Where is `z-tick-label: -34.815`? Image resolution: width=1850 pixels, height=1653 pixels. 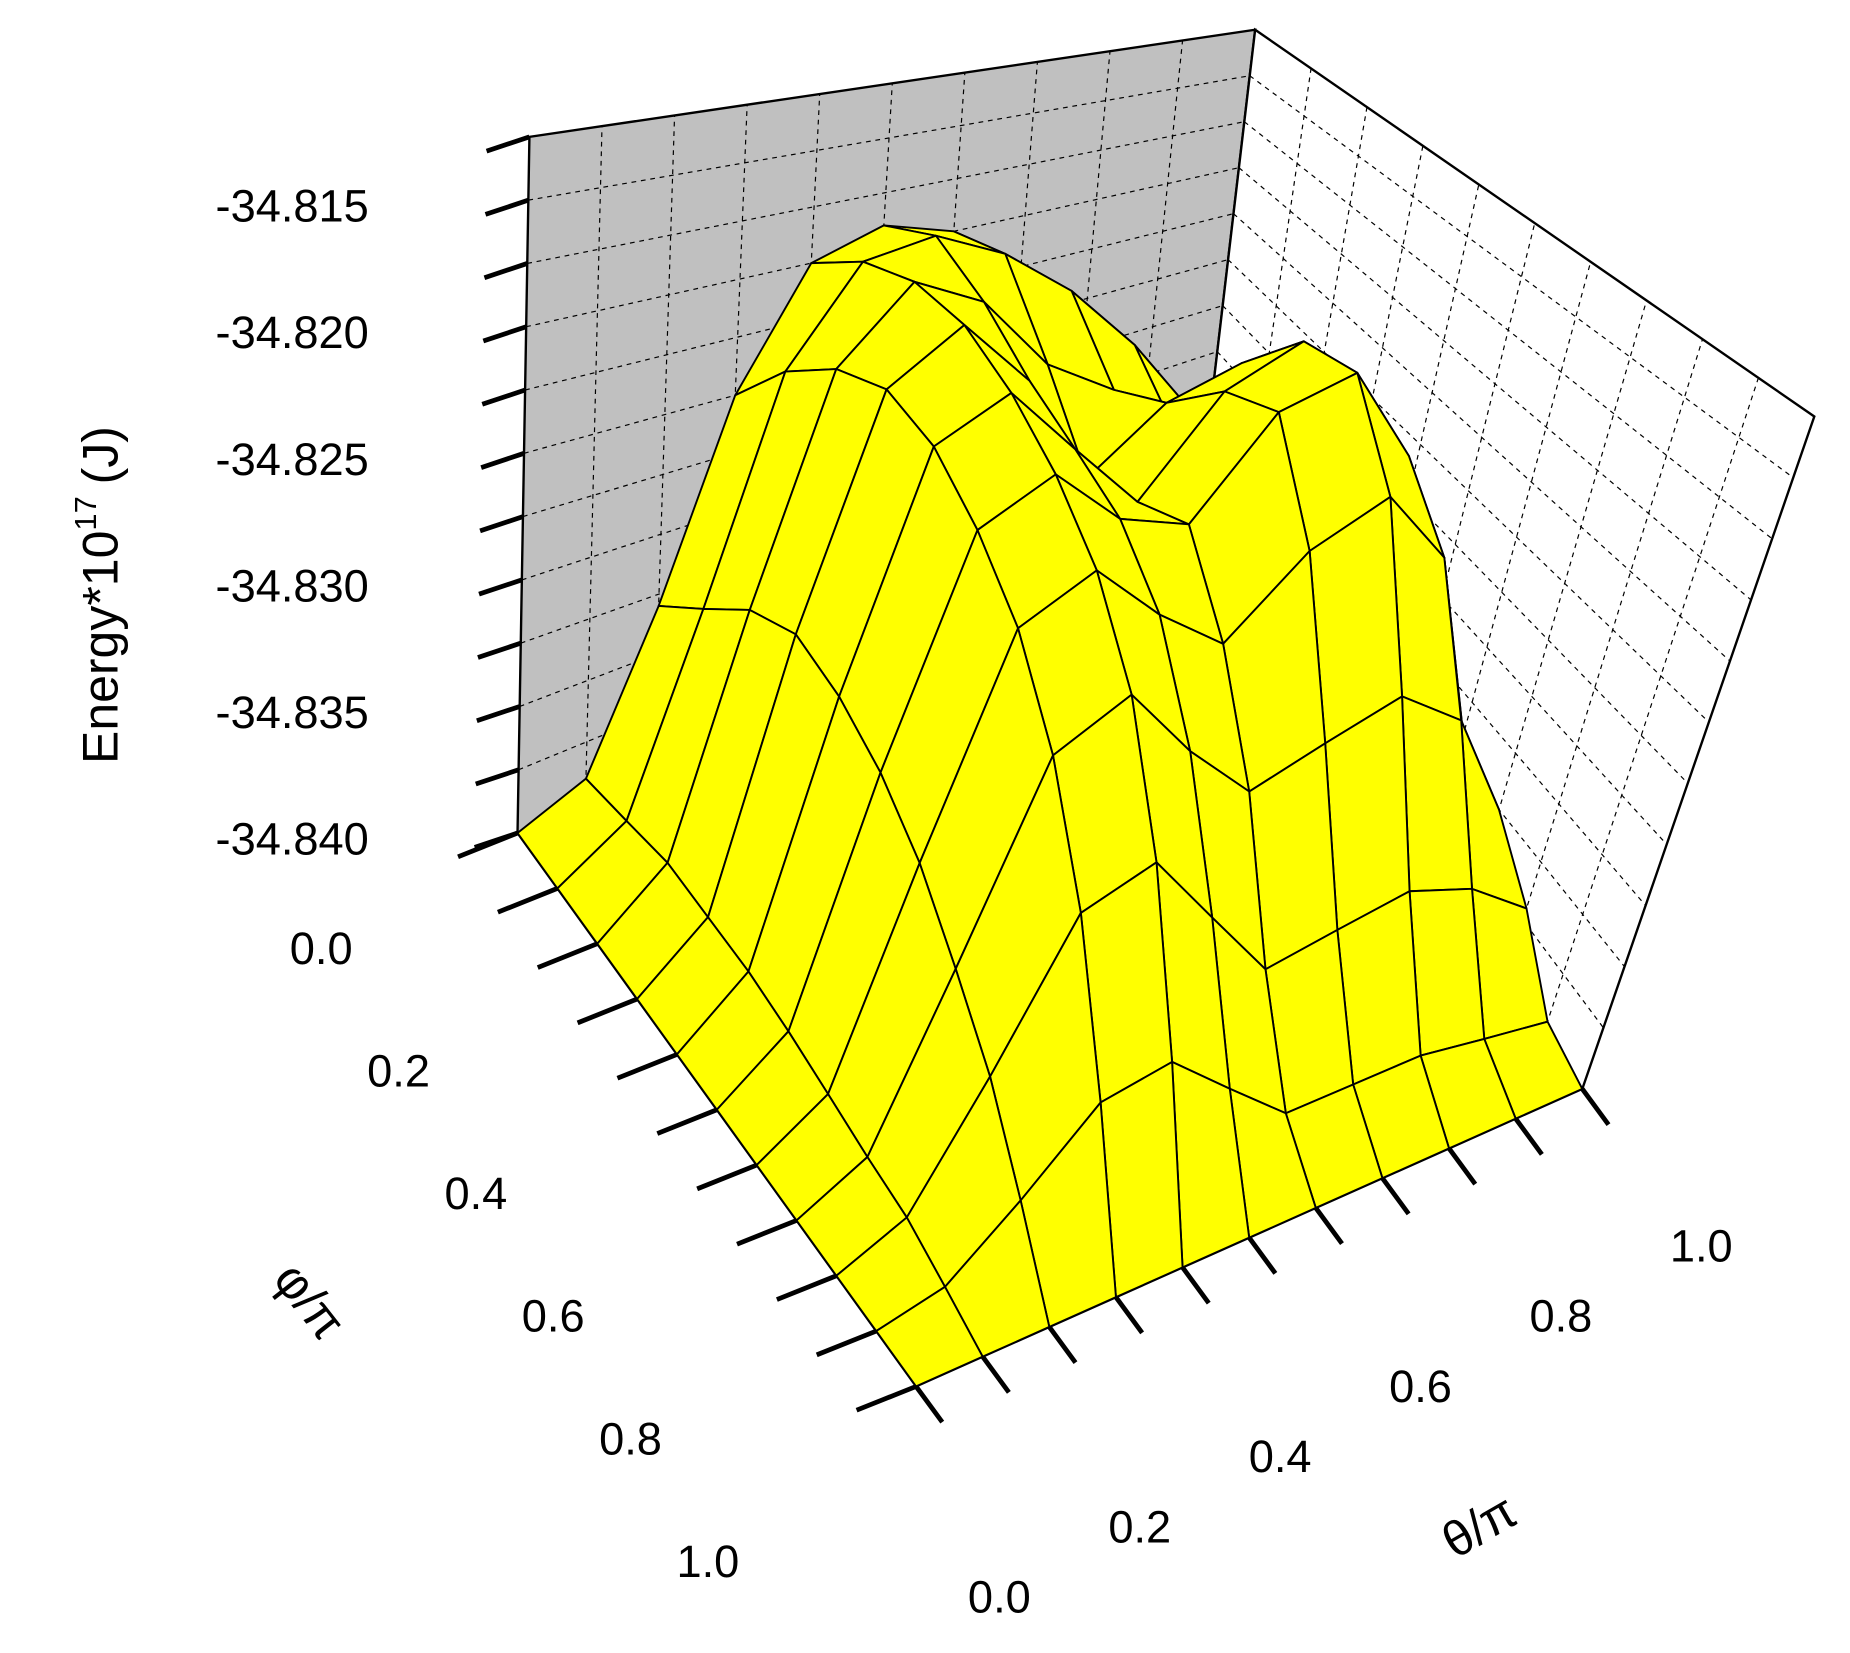 z-tick-label: -34.815 is located at coordinates (292, 206).